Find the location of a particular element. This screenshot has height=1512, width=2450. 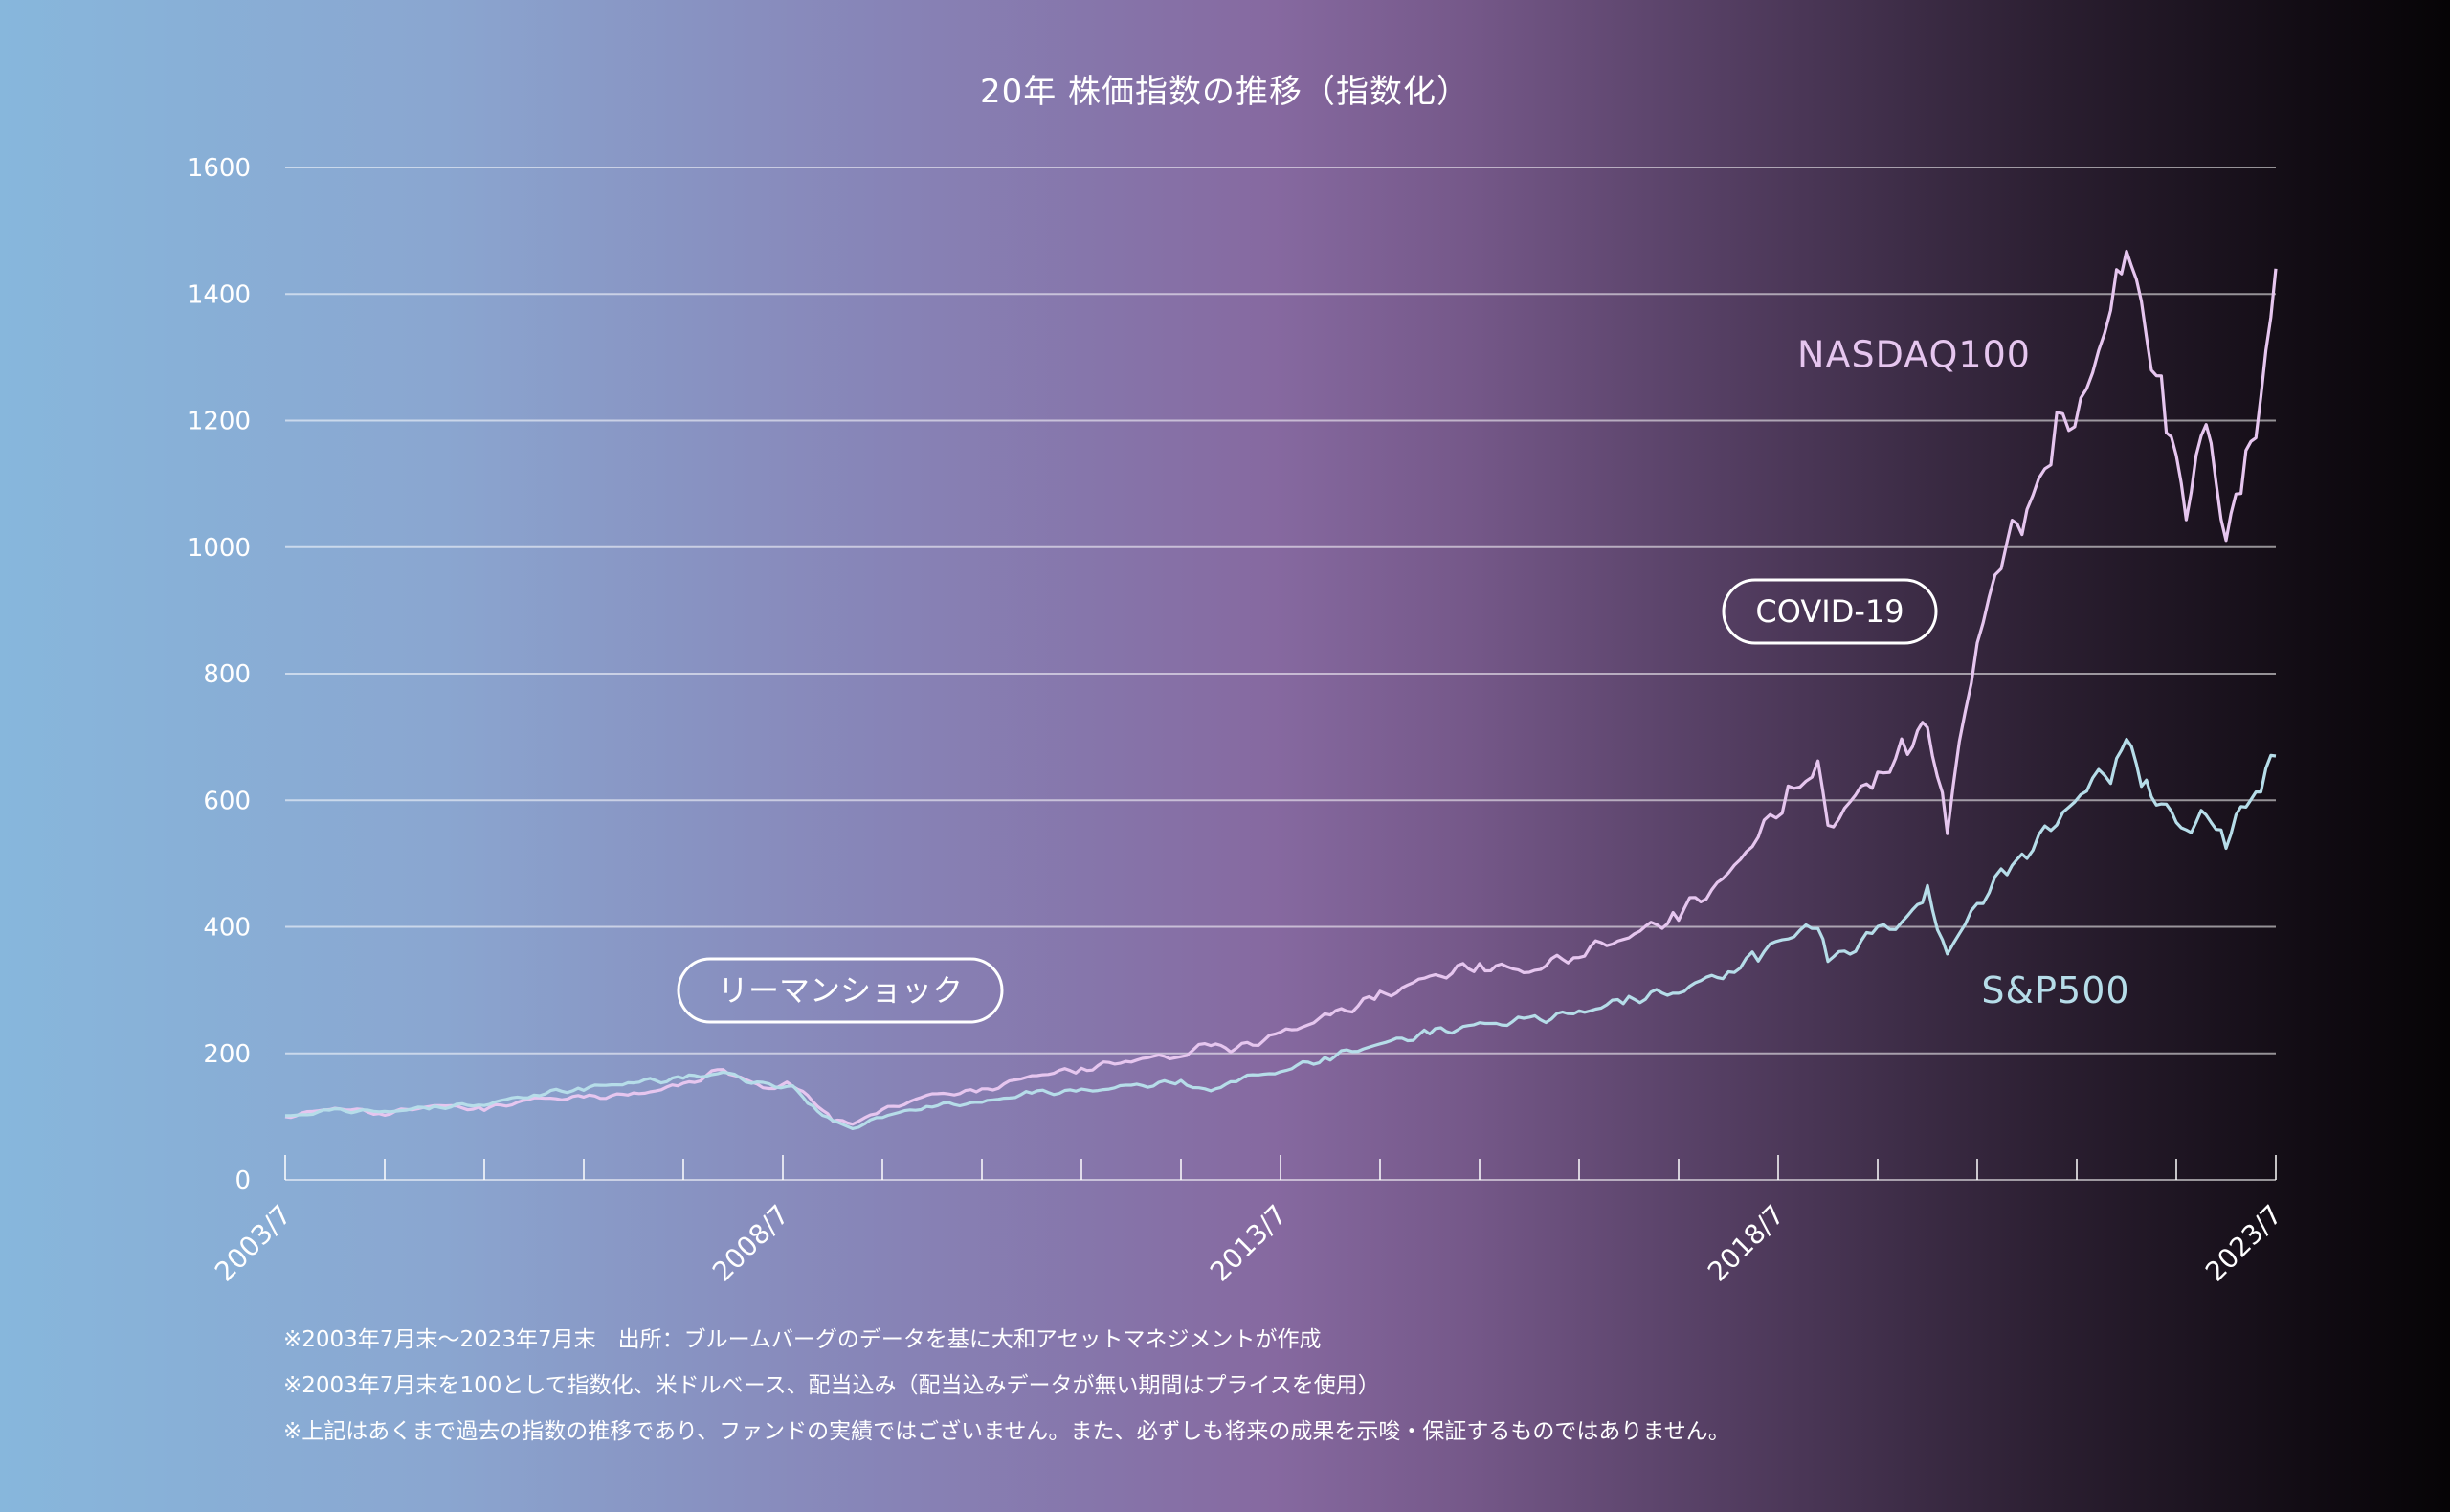

y-tick-label: 200 is located at coordinates (227, 1054).